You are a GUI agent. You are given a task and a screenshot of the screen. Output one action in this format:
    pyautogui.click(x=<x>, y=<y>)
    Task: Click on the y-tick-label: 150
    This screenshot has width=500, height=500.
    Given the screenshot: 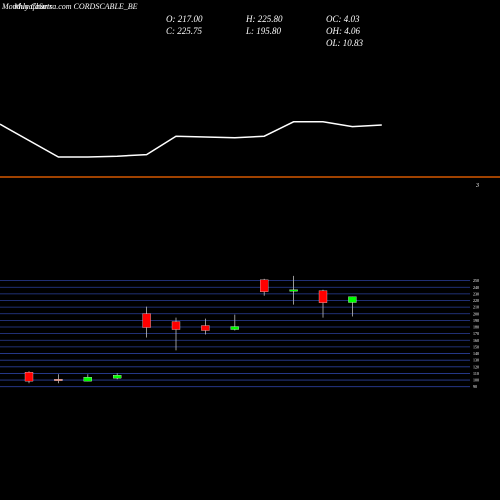 What is the action you would take?
    pyautogui.click(x=476, y=346)
    